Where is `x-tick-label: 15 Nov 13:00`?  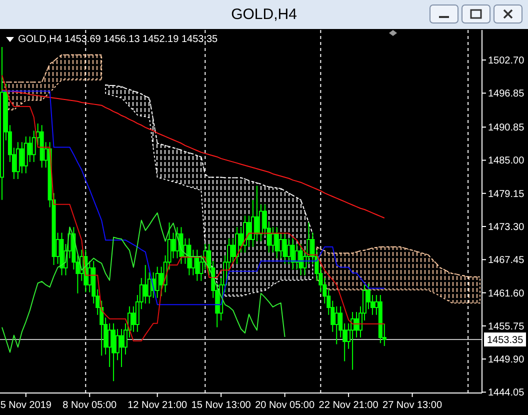 x-tick-label: 15 Nov 13:00 is located at coordinates (221, 405).